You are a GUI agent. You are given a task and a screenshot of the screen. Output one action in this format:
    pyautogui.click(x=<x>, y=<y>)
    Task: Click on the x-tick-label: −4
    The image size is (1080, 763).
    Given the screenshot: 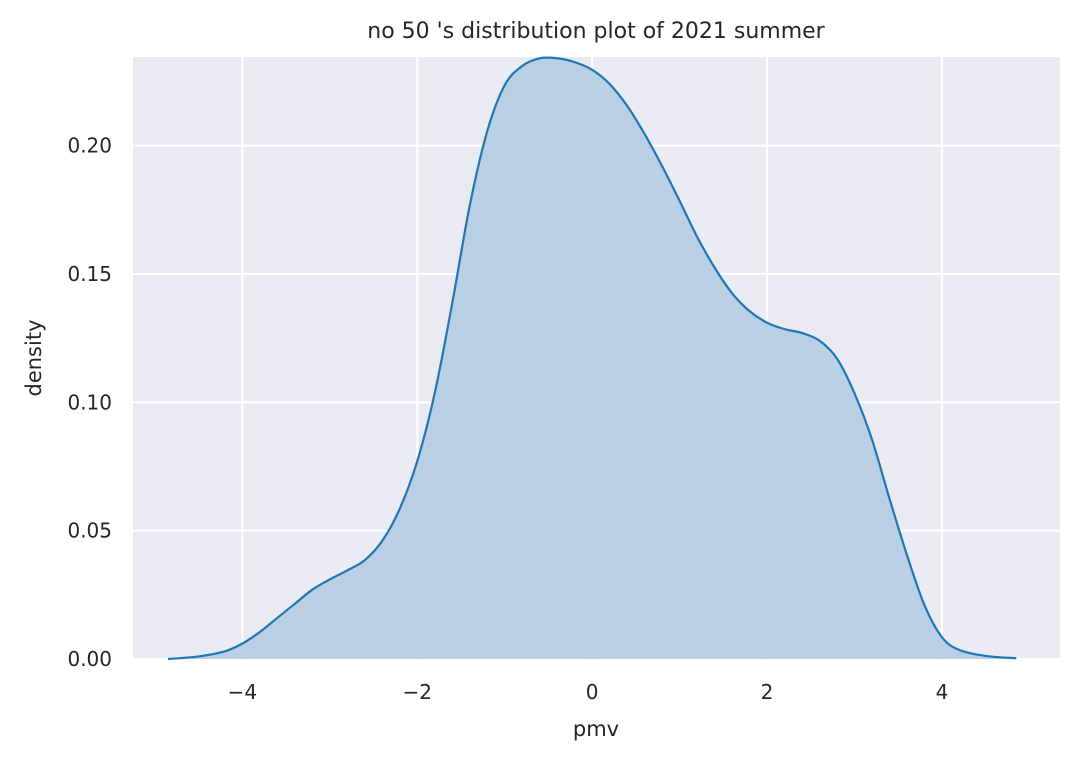 What is the action you would take?
    pyautogui.click(x=242, y=692)
    